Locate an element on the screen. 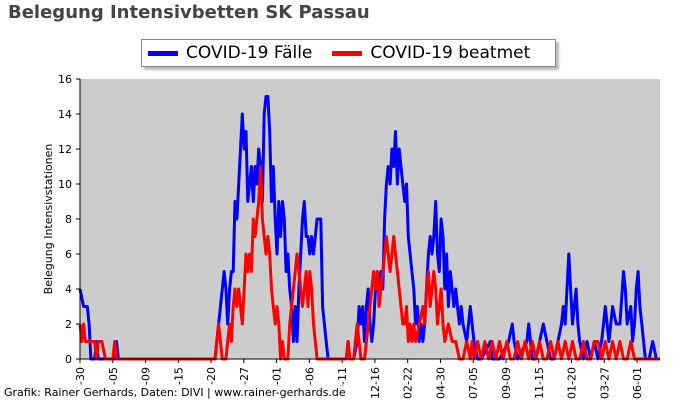 The image size is (700, 400). x-tick-label-15: 01-20 is located at coordinates (572, 383).